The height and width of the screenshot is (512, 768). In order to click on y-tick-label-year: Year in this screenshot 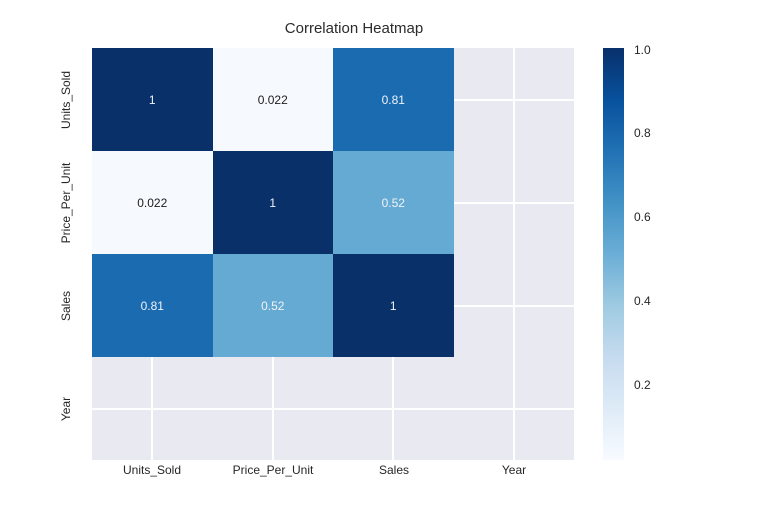, I will do `click(66, 409)`.